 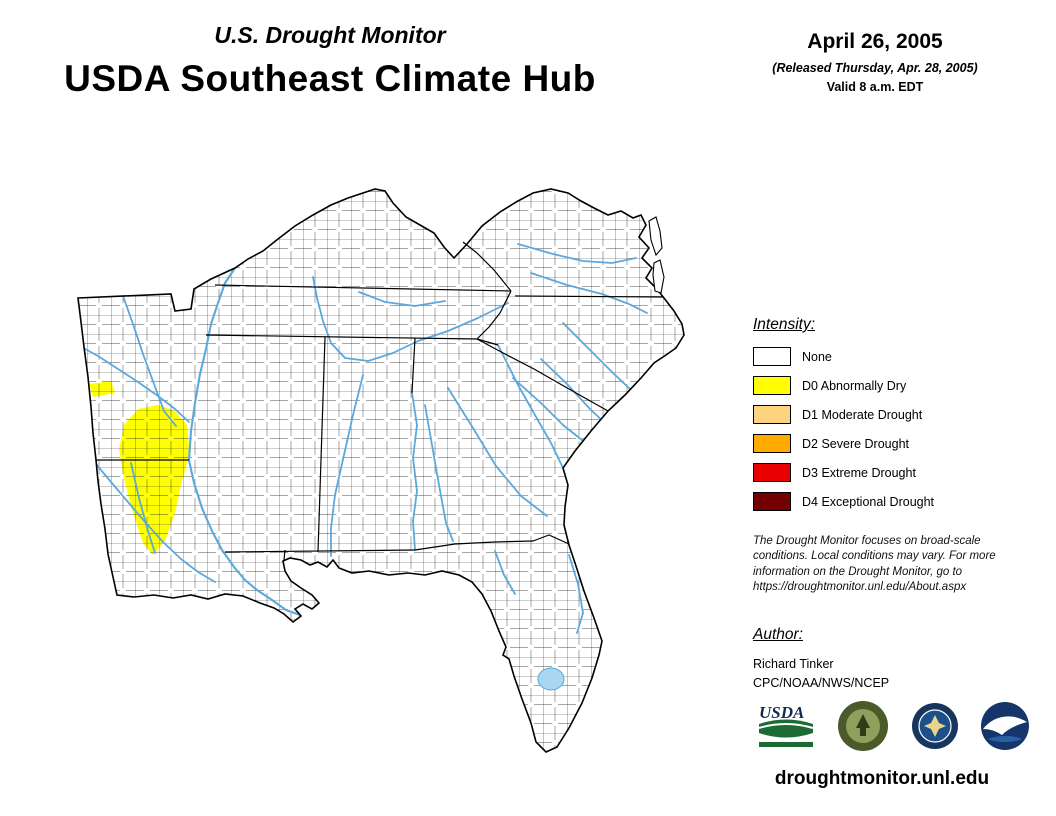 I want to click on author-block: Author: Richard Tinker CPC/NOAA/NWS/NCEP, so click(x=821, y=660).